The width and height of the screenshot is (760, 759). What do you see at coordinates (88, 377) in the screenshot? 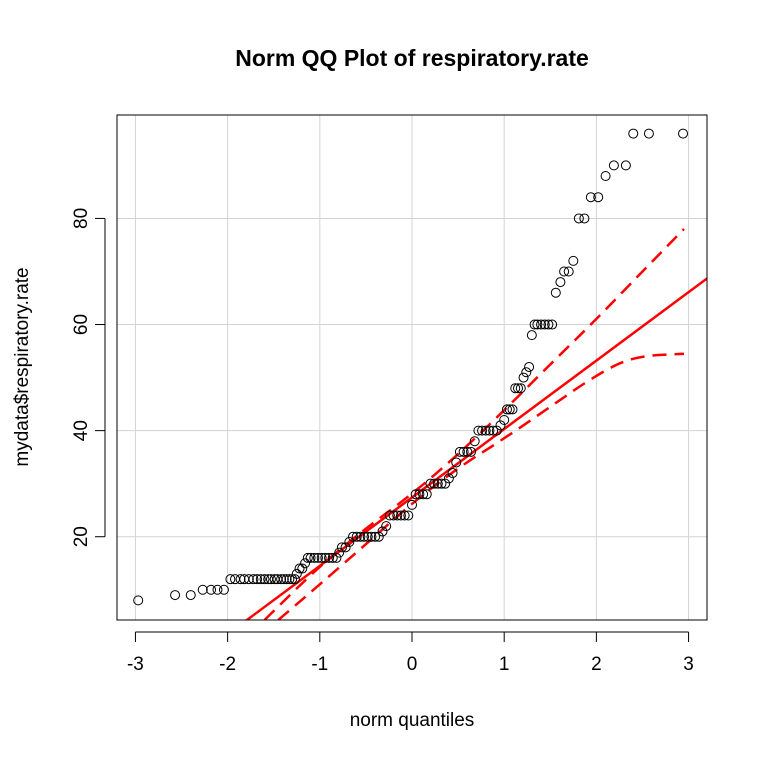
I see `y-axis: 20 40 60 80` at bounding box center [88, 377].